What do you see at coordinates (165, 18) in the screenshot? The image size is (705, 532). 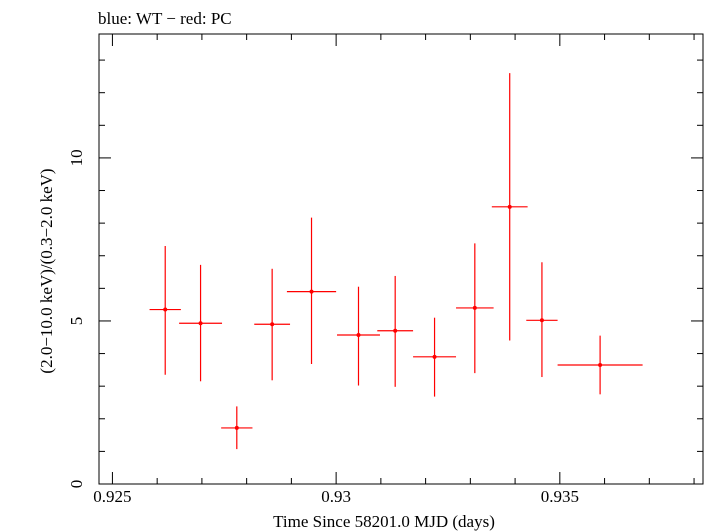 I see `chart-title: blue: WT − red: PC` at bounding box center [165, 18].